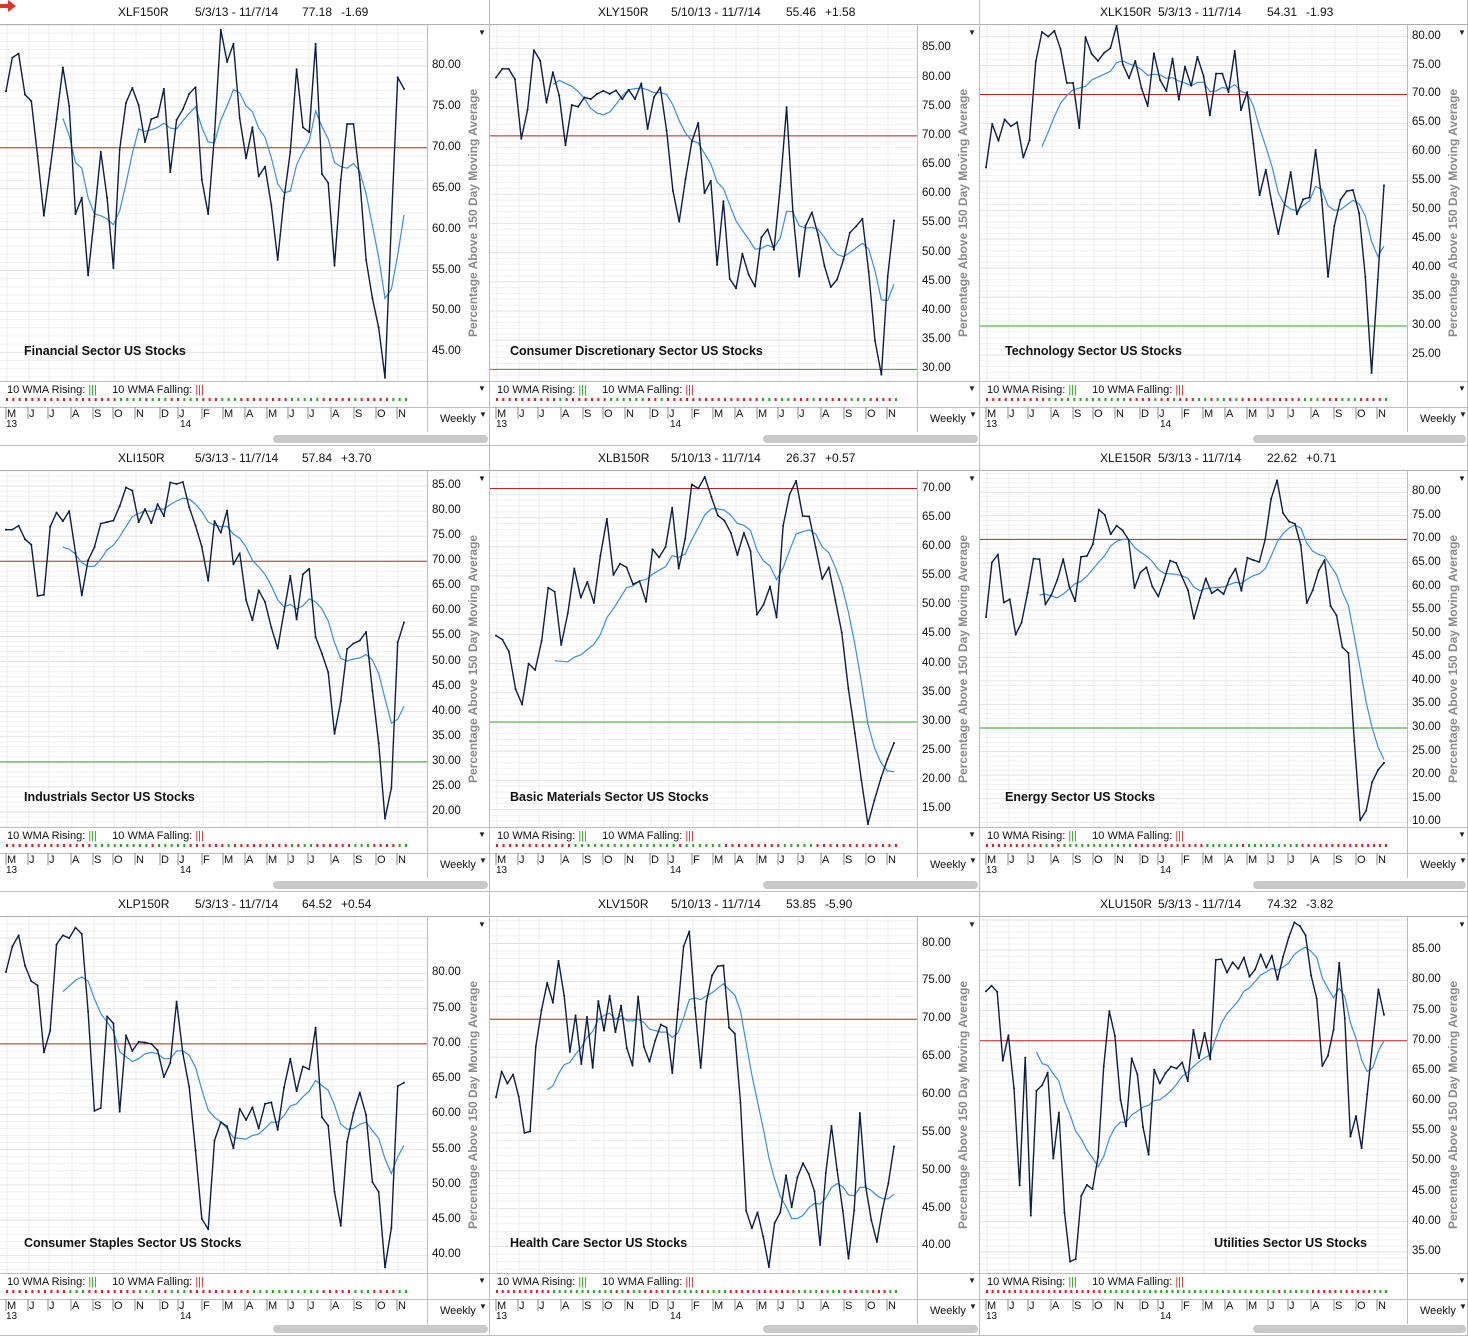  What do you see at coordinates (233, 611) in the screenshot?
I see `wma-line` at bounding box center [233, 611].